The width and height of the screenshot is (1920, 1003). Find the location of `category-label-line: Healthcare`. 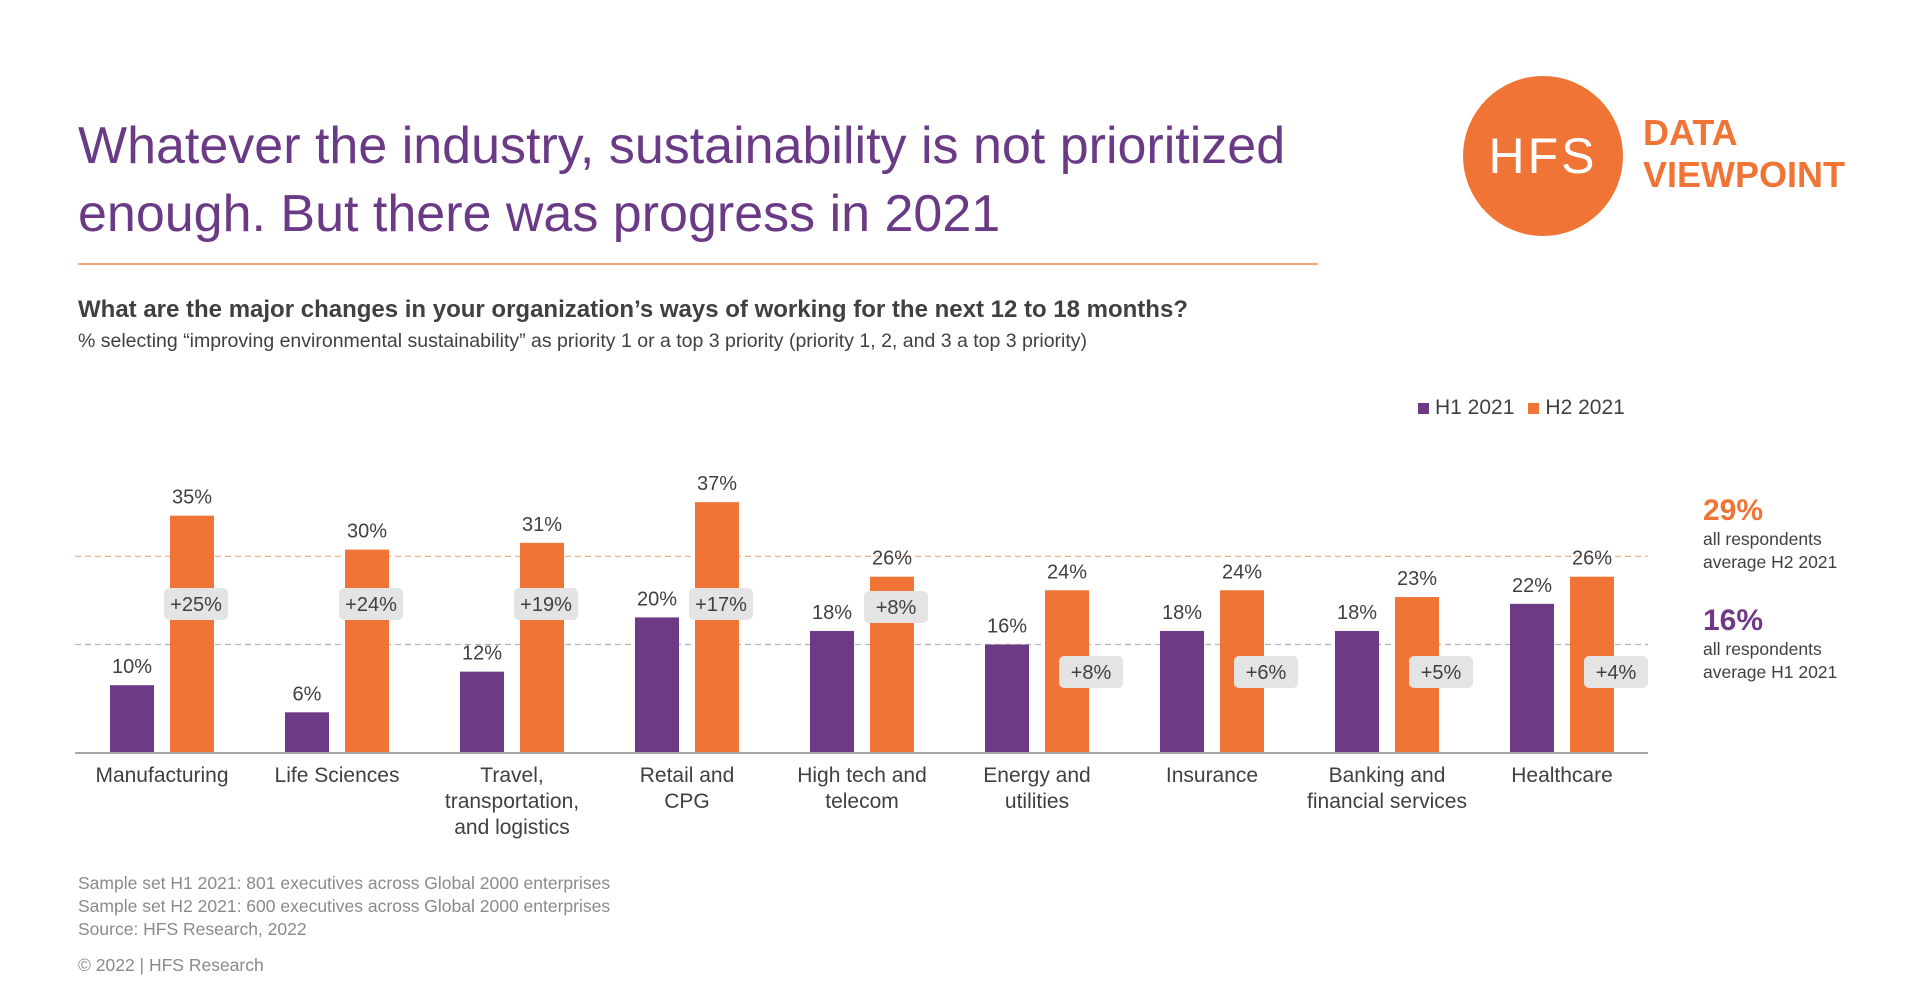

category-label-line: Healthcare is located at coordinates (1562, 775).